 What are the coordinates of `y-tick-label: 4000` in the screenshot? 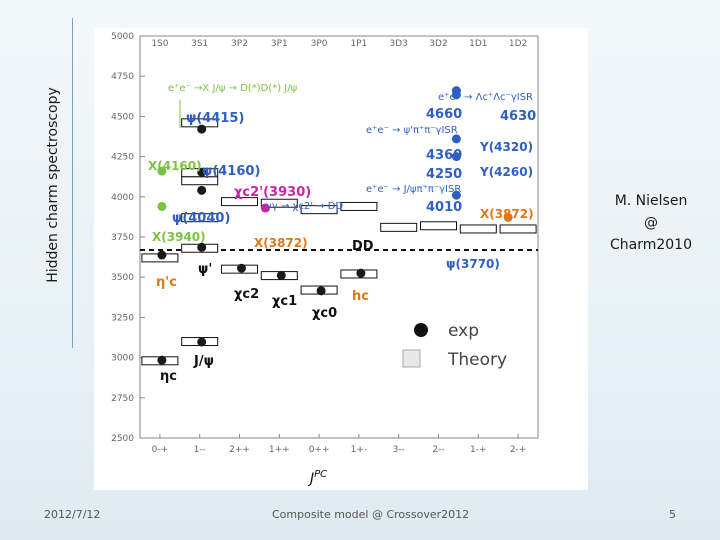 It's located at (122, 198).